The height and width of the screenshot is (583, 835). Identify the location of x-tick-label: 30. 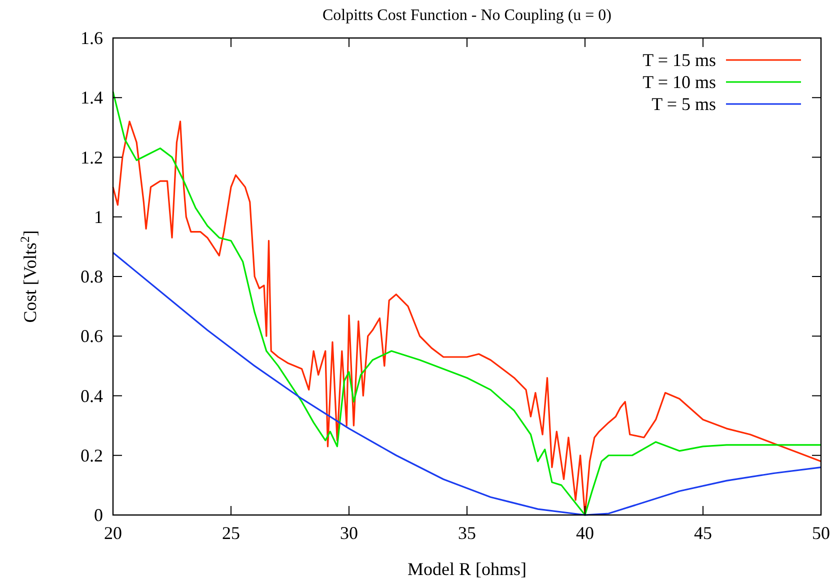
(349, 533).